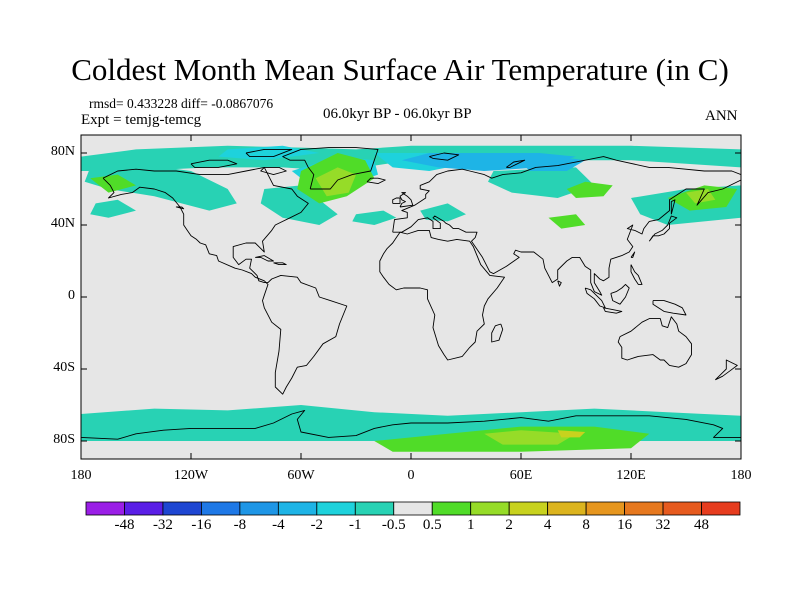 This screenshot has height=600, width=800. Describe the element at coordinates (240, 525) in the screenshot. I see `colorbar-label: -8` at that location.